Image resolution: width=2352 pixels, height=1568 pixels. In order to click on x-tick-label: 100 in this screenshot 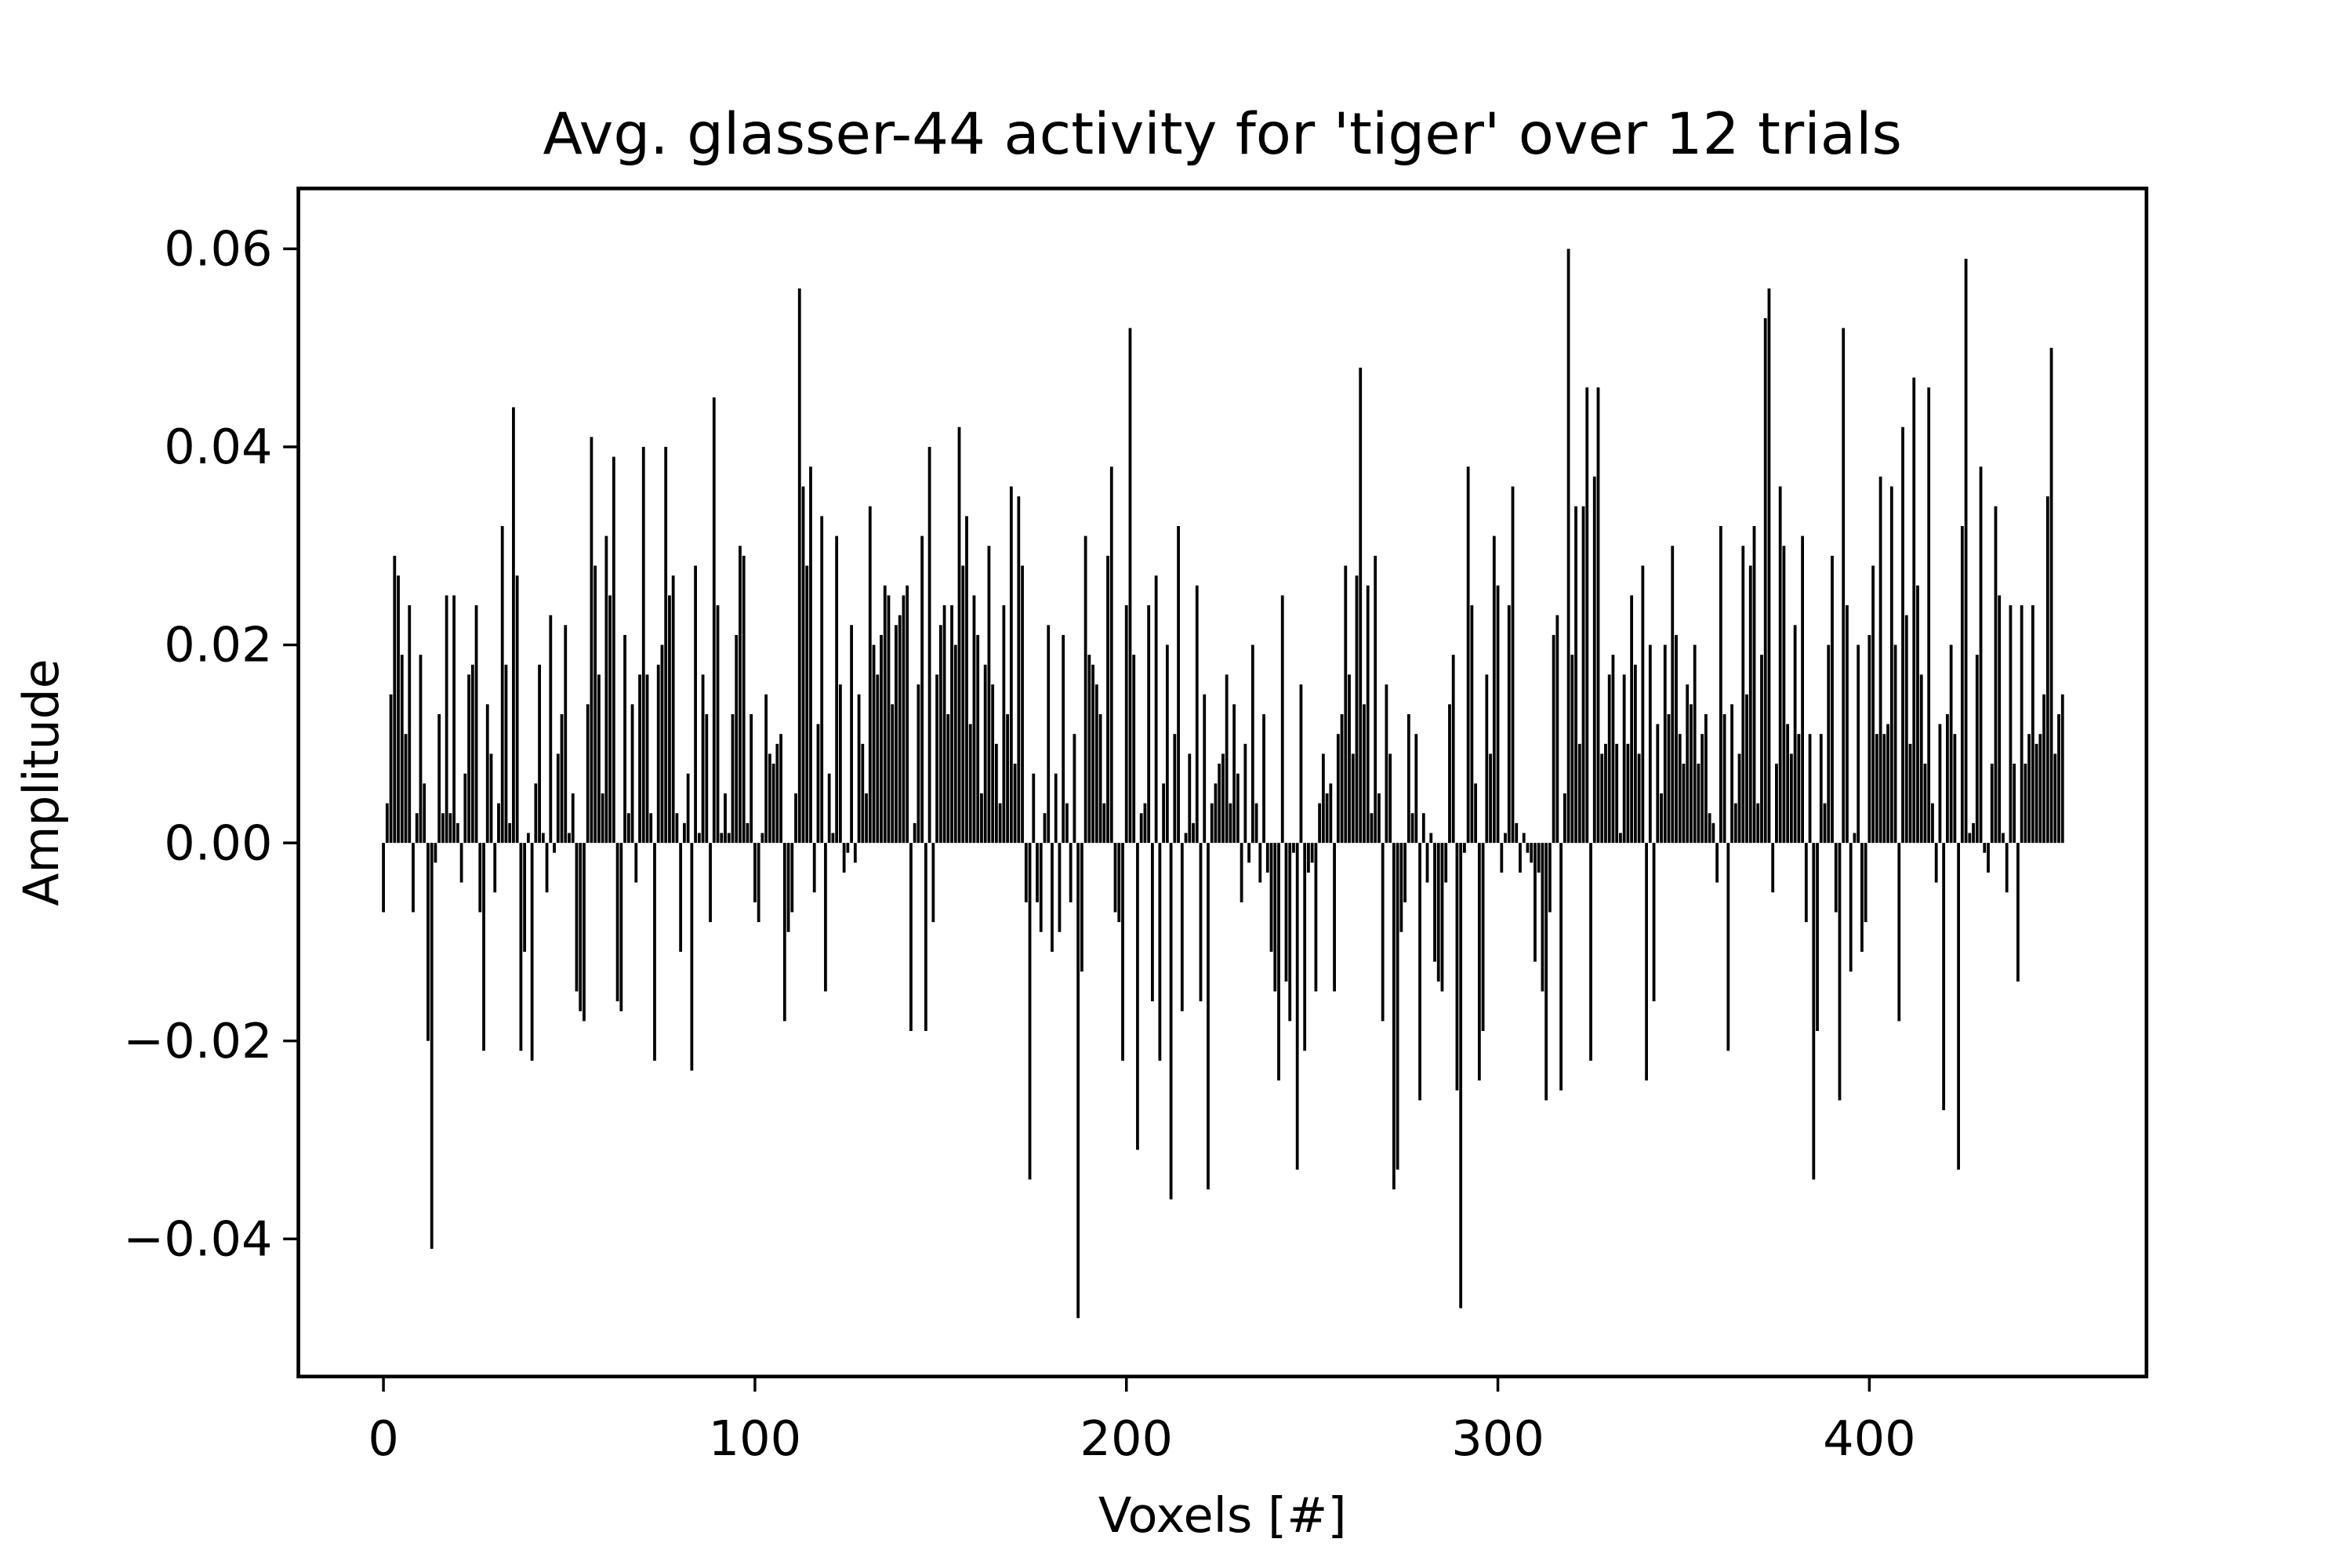, I will do `click(755, 1438)`.